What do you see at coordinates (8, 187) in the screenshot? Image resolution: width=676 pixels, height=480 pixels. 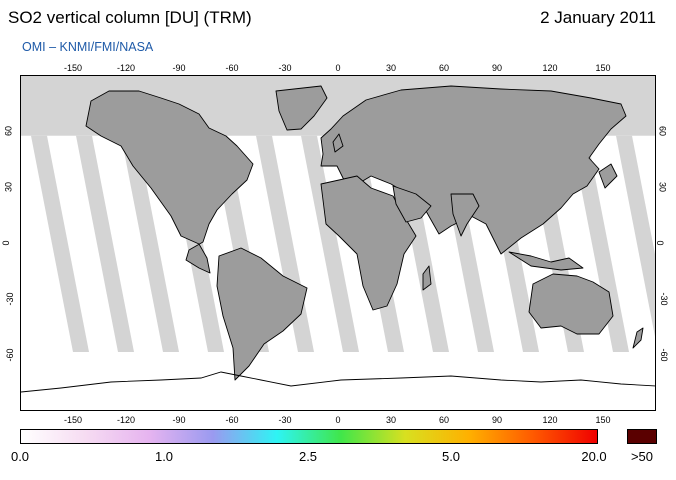 I see `lat-tick-left: 30` at bounding box center [8, 187].